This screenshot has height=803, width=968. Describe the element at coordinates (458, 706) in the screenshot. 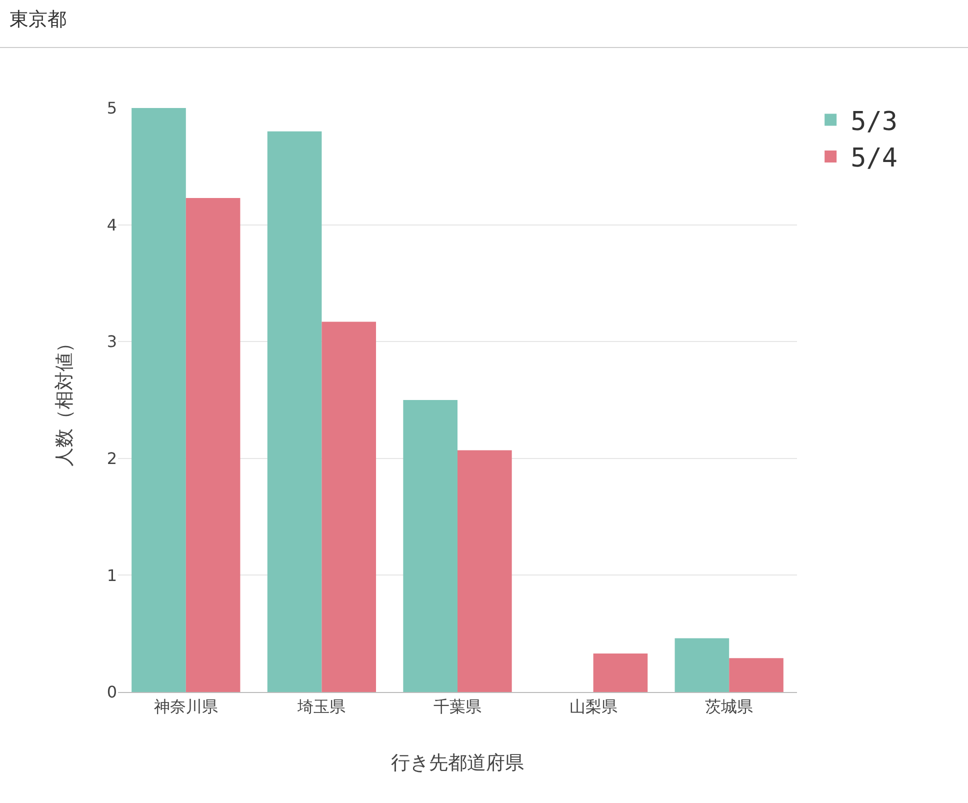

I see `x-tick-label: 千葉県` at that location.